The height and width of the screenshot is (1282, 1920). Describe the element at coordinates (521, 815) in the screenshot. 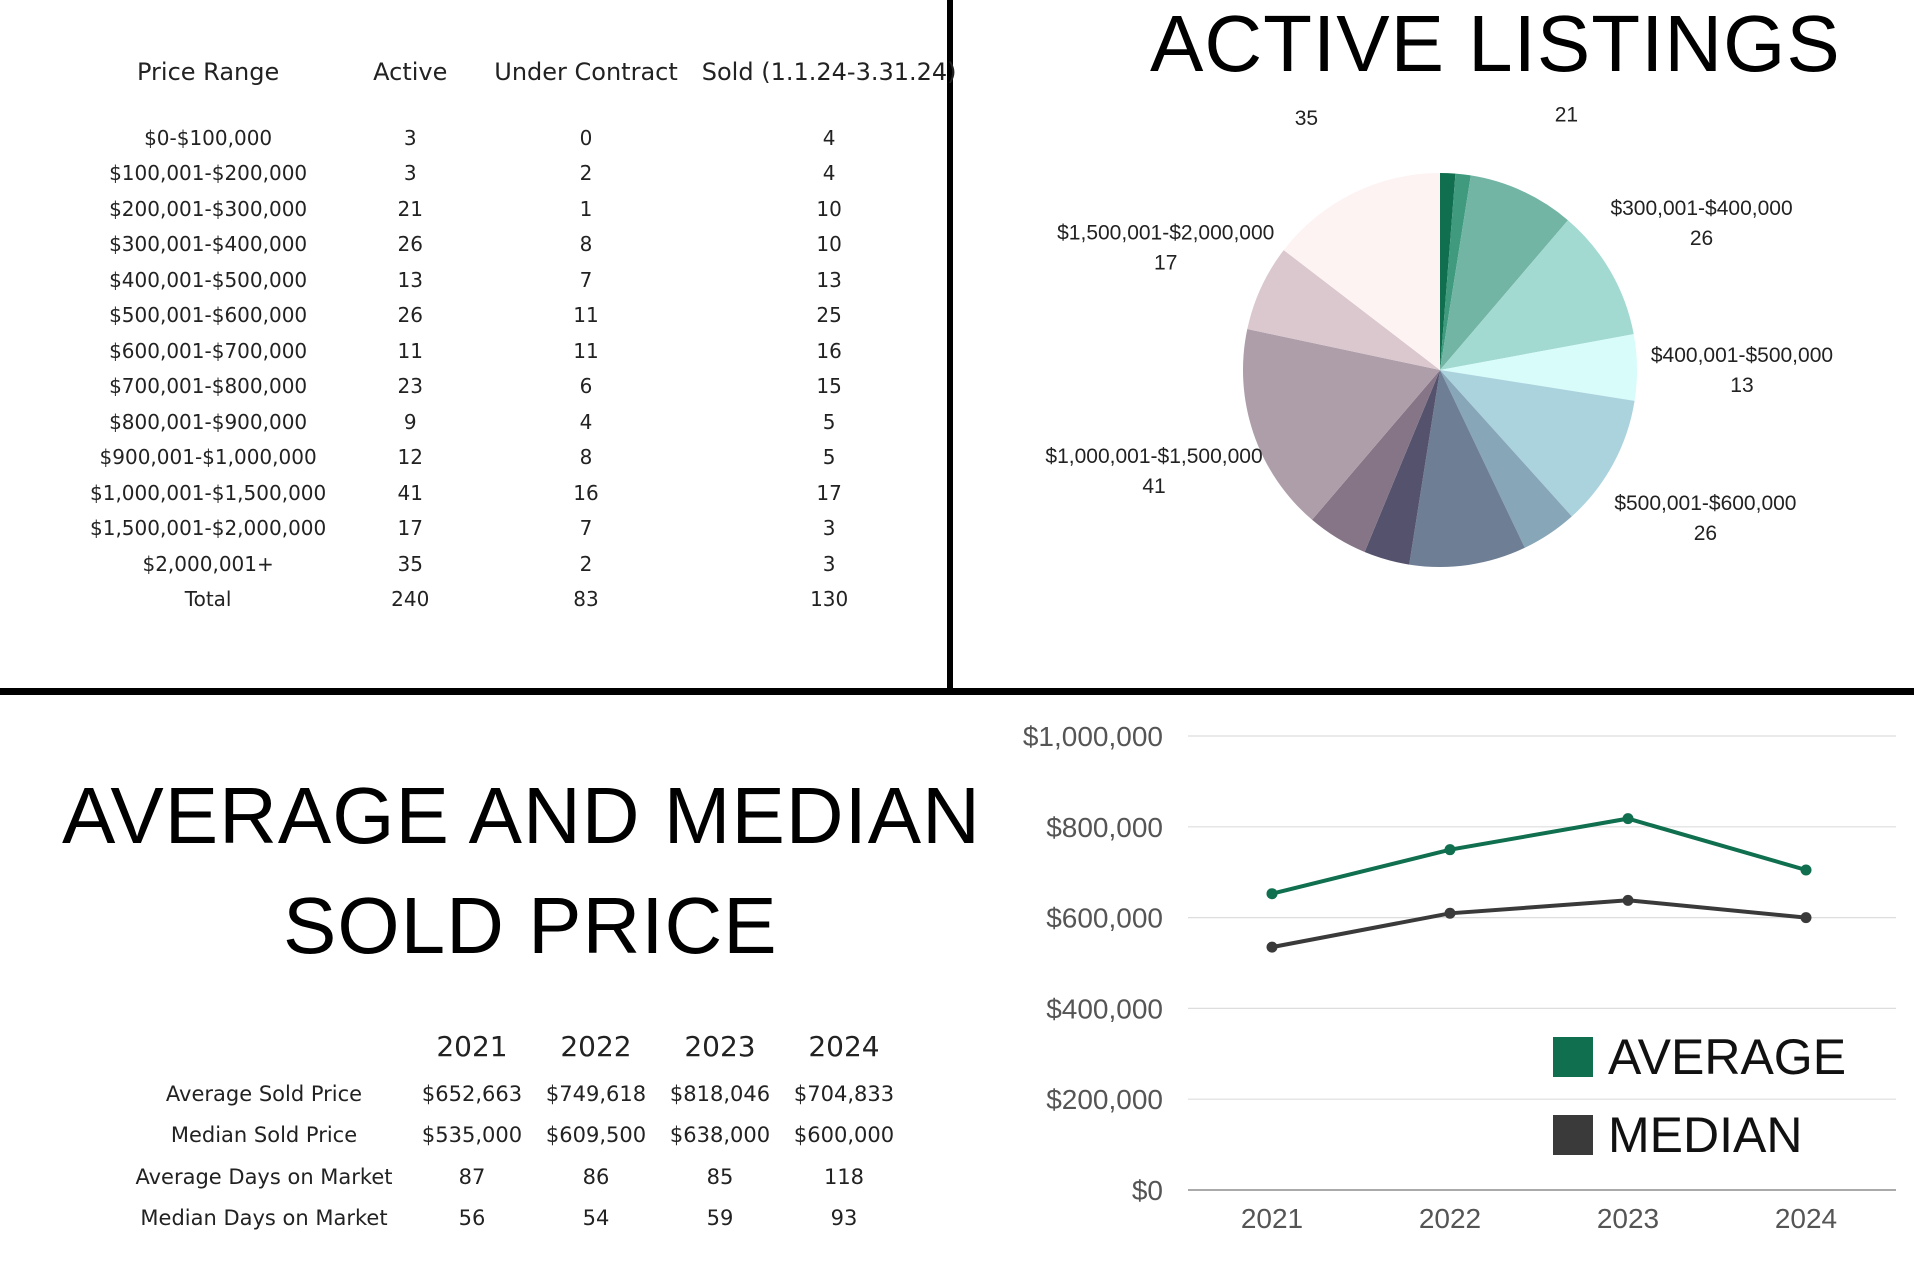

I see `sold-price-title-line1: AVERAGE AND MEDIAN` at that location.